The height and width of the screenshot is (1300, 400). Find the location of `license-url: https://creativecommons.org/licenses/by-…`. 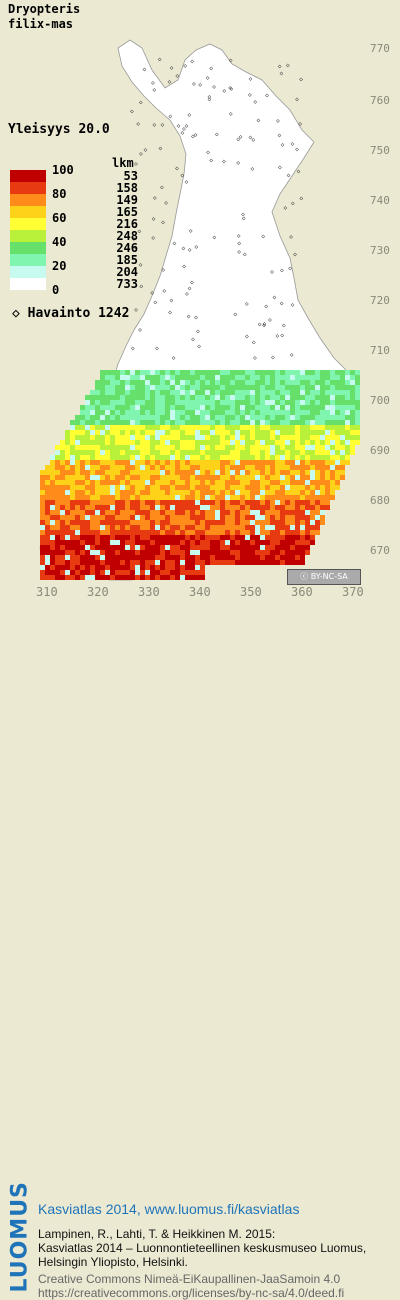

license-url: https://creativecommons.org/licenses/by-… is located at coordinates (191, 1293).